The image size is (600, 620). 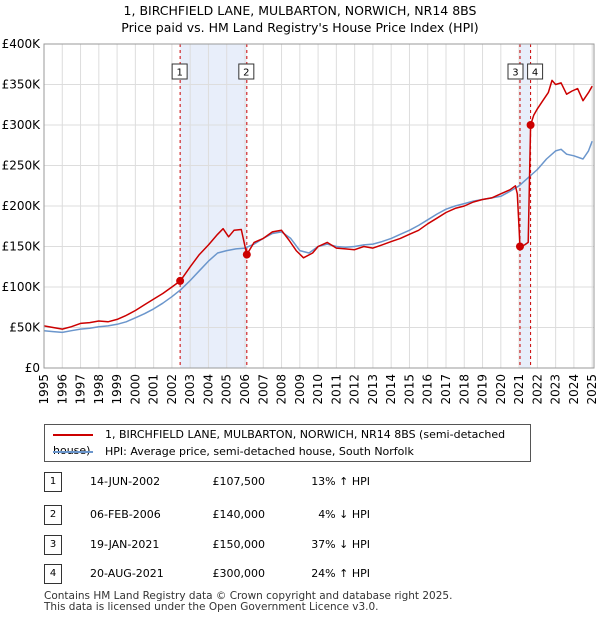 I want to click on transaction-row: 4 20-AUG-2021 £300,000 24% ↑ HPI, so click(x=300, y=574).